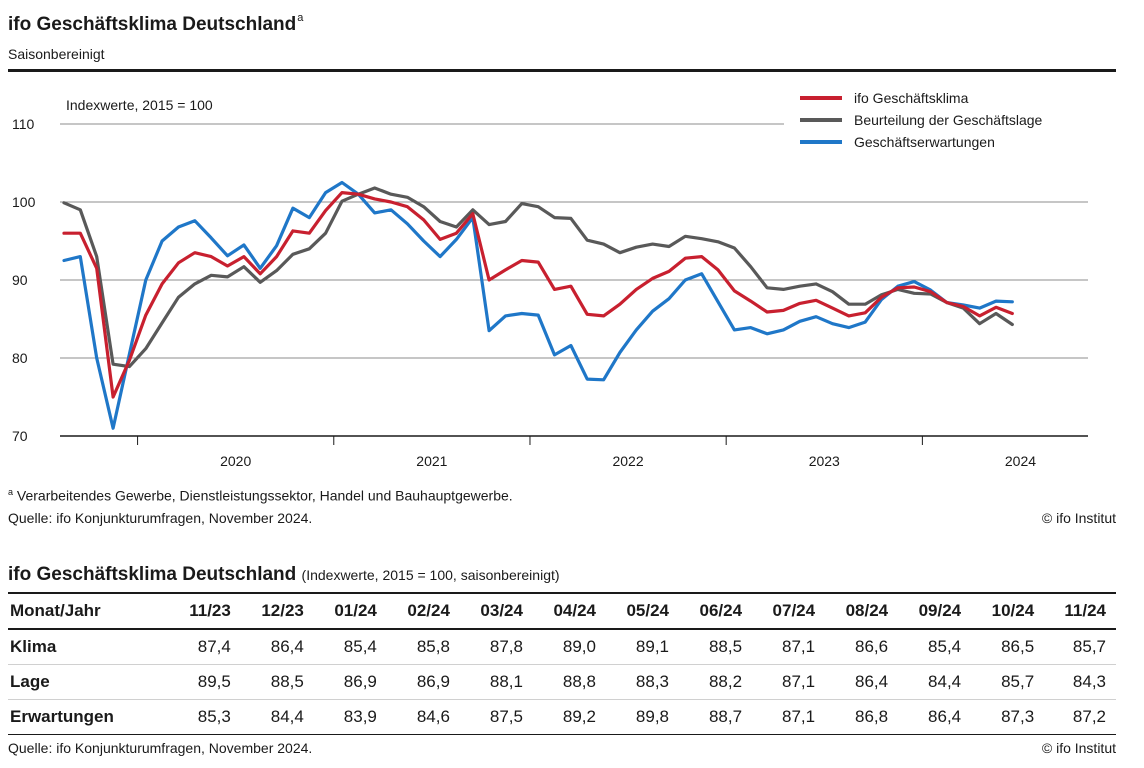  I want to click on table-row-label: Lage, so click(30, 681).